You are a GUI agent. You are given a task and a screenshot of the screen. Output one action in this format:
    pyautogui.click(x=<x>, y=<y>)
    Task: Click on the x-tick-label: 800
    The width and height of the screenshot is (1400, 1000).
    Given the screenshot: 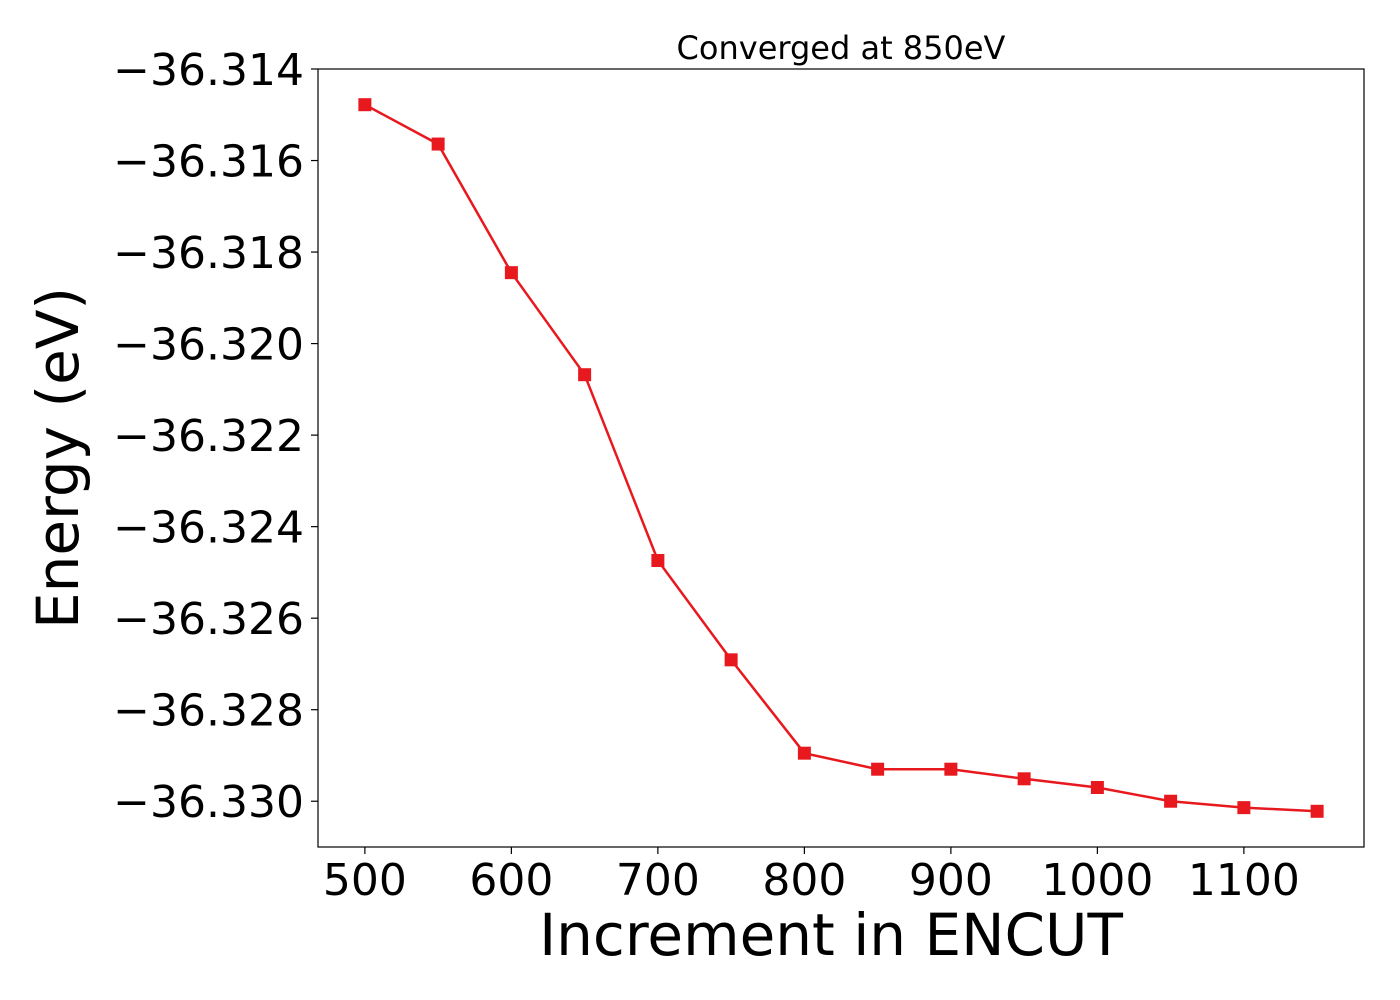 What is the action you would take?
    pyautogui.click(x=804, y=880)
    